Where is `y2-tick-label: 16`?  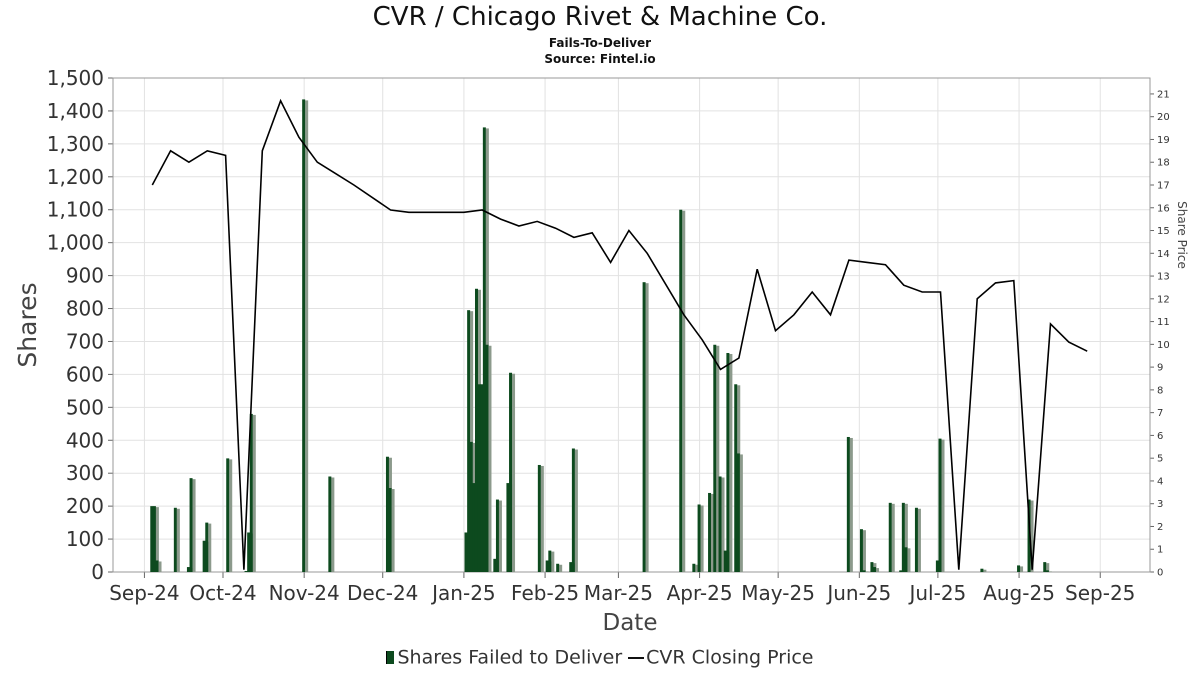
y2-tick-label: 16 is located at coordinates (1163, 208).